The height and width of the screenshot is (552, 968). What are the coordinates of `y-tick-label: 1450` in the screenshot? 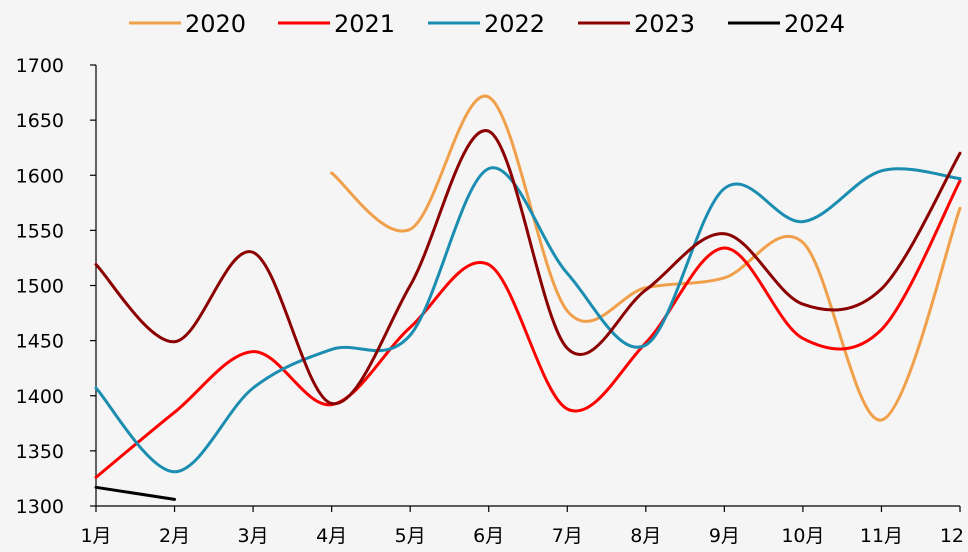 It's located at (40, 342).